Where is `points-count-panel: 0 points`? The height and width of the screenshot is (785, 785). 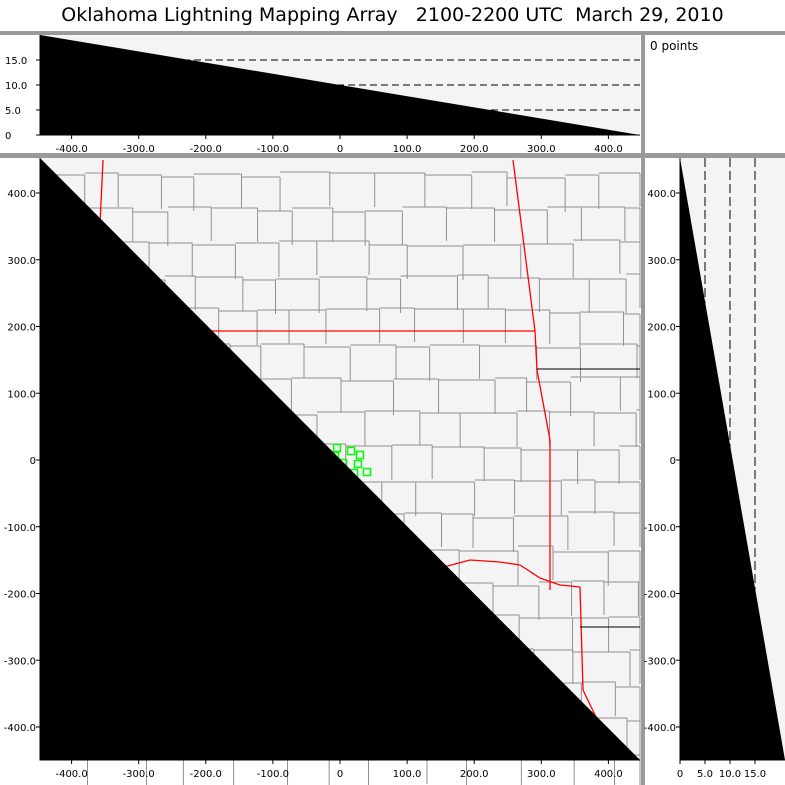 points-count-panel: 0 points is located at coordinates (715, 94).